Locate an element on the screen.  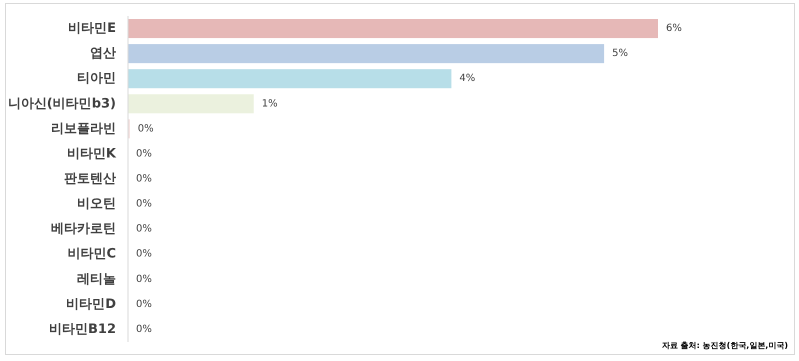
data-label: 1% is located at coordinates (270, 104).